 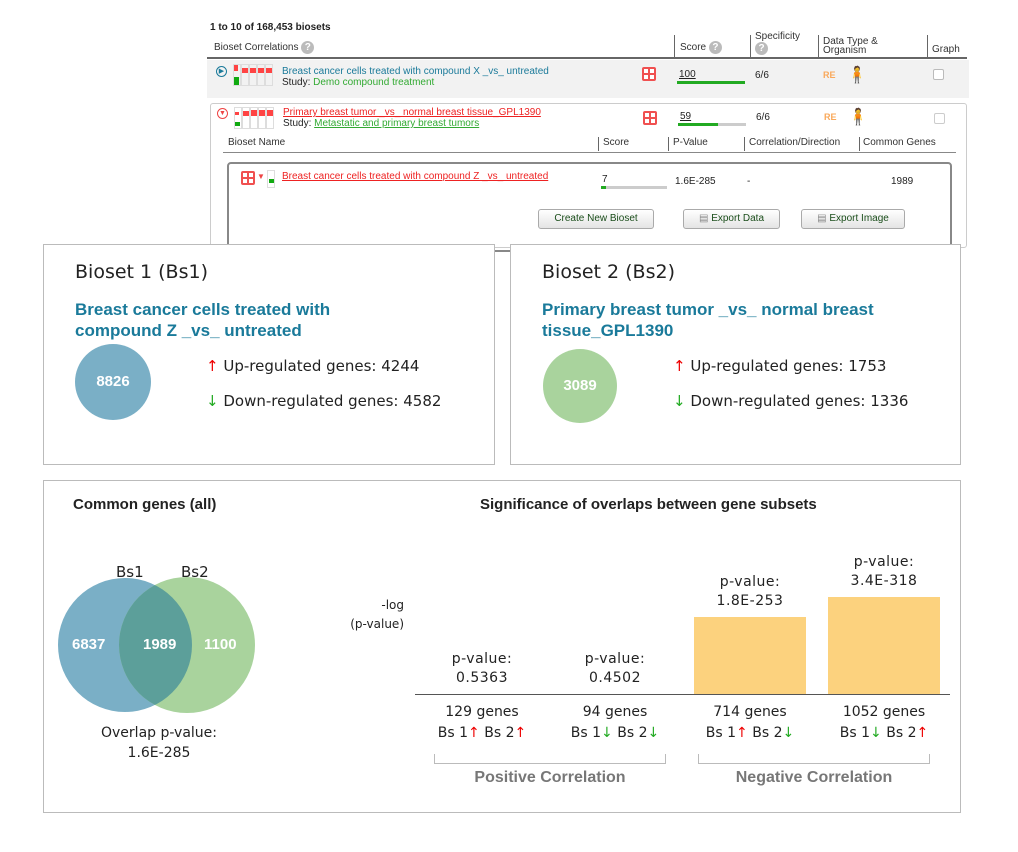 What do you see at coordinates (129, 504) in the screenshot?
I see `venn-title-text: Common genes` at bounding box center [129, 504].